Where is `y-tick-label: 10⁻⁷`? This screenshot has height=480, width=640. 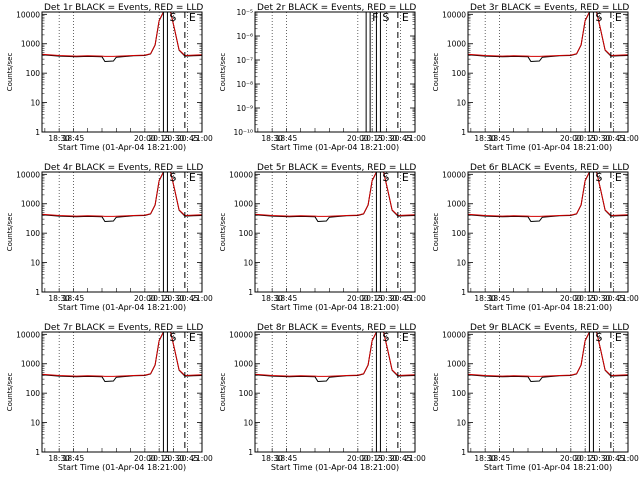
y-tick-label: 10⁻⁷ is located at coordinates (244, 60).